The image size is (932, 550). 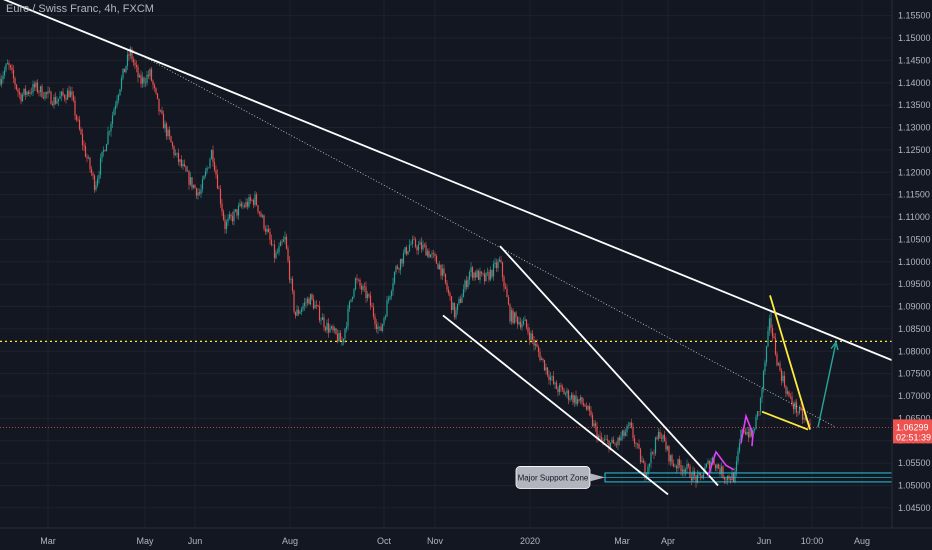 I want to click on x-tick-label: Mar, so click(x=622, y=541).